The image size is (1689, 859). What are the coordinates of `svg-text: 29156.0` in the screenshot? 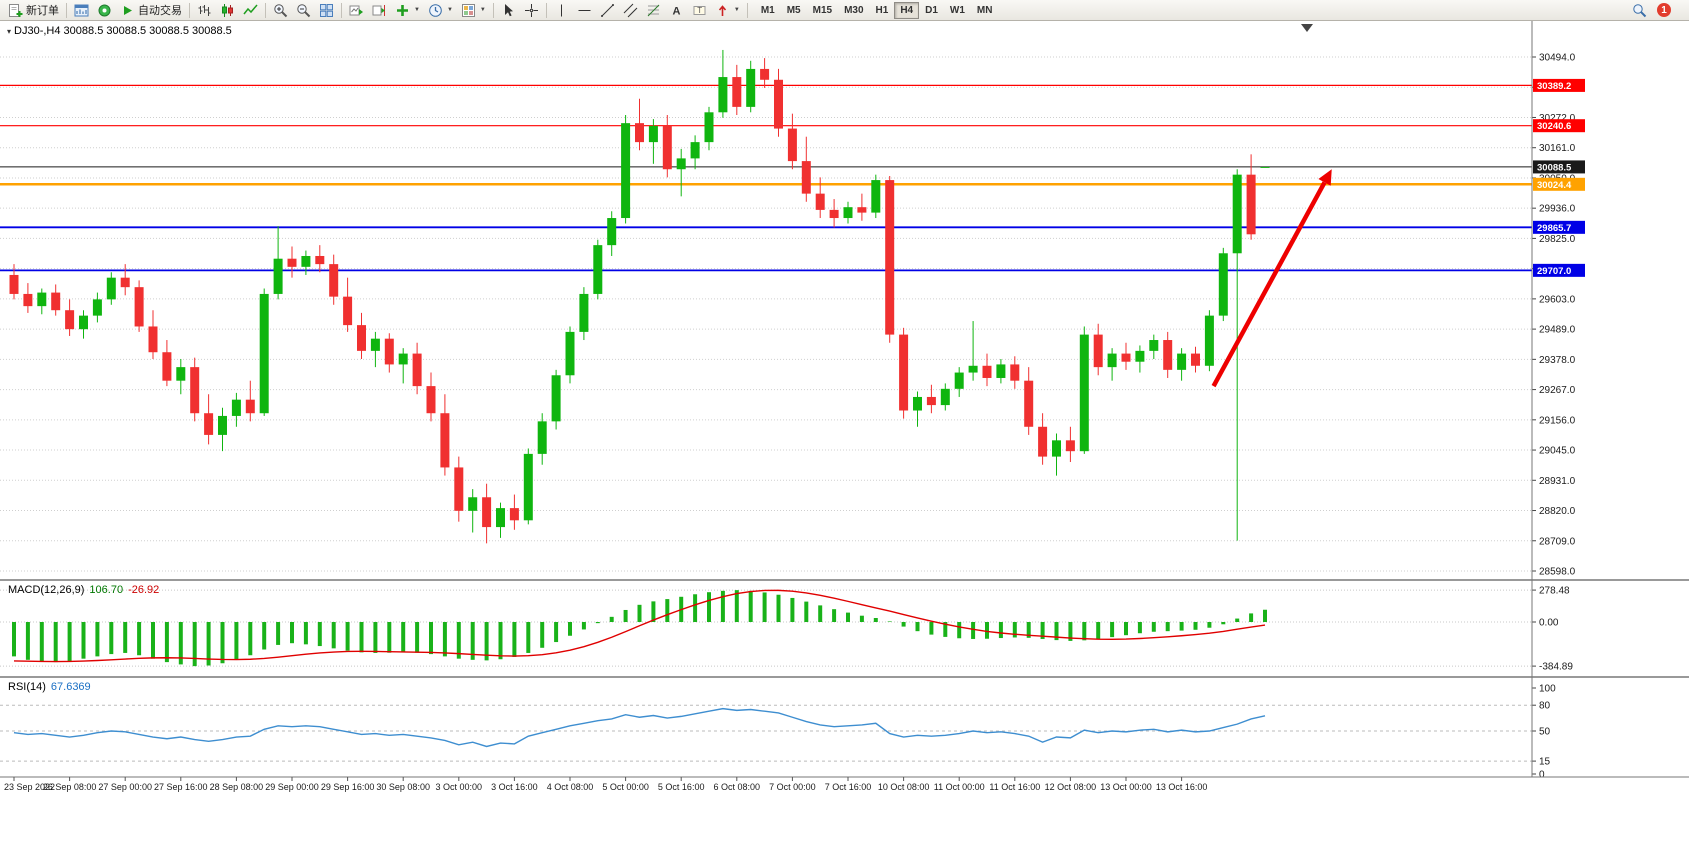 It's located at (1557, 420).